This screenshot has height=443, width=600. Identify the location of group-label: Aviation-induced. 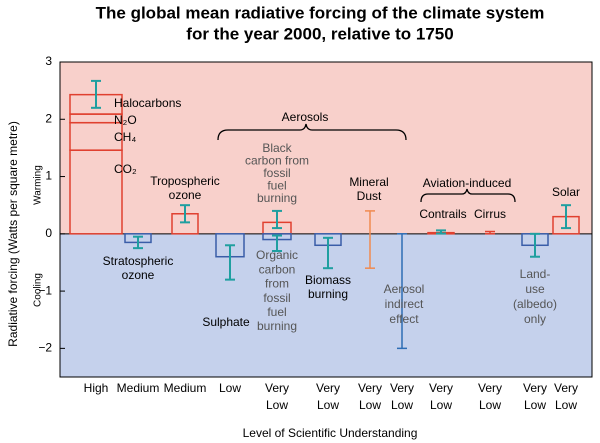
(467, 183).